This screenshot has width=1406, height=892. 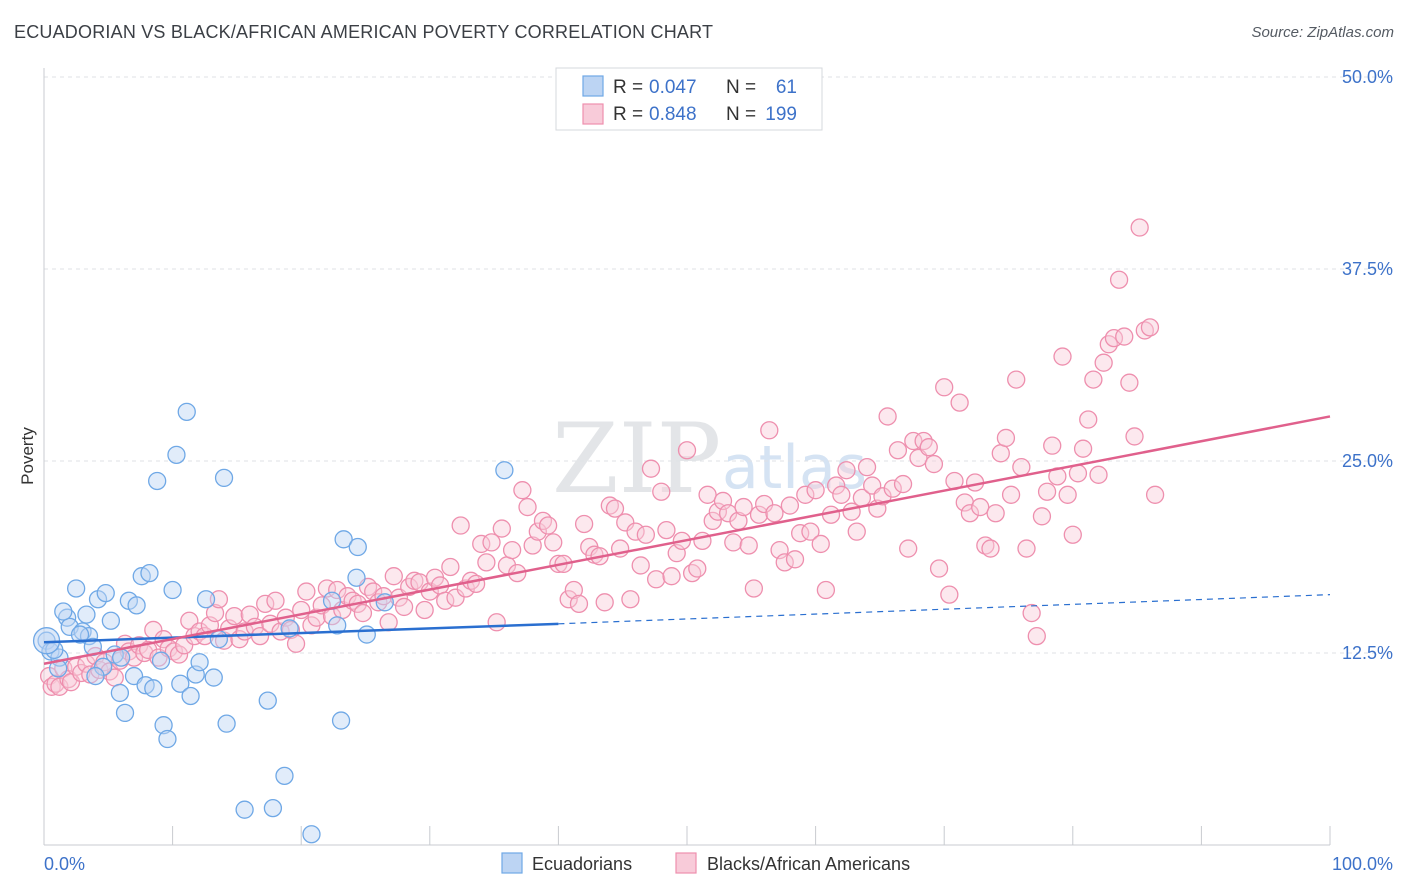 I want to click on y-tick-labels: 12.5% 25.0% 37.5% 50.0%, so click(x=1367, y=365).